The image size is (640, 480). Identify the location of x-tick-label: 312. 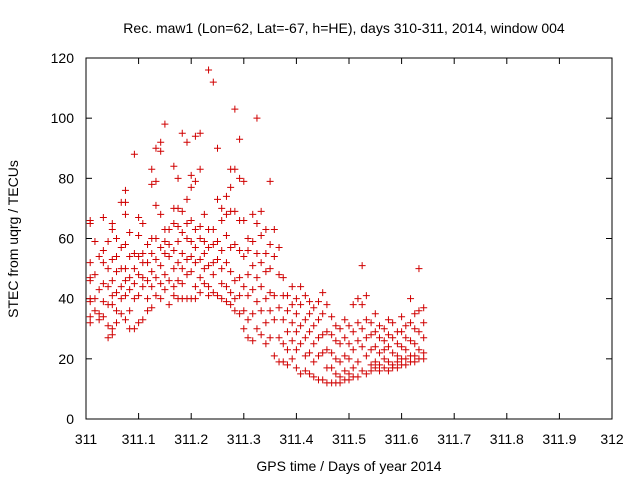
(612, 439).